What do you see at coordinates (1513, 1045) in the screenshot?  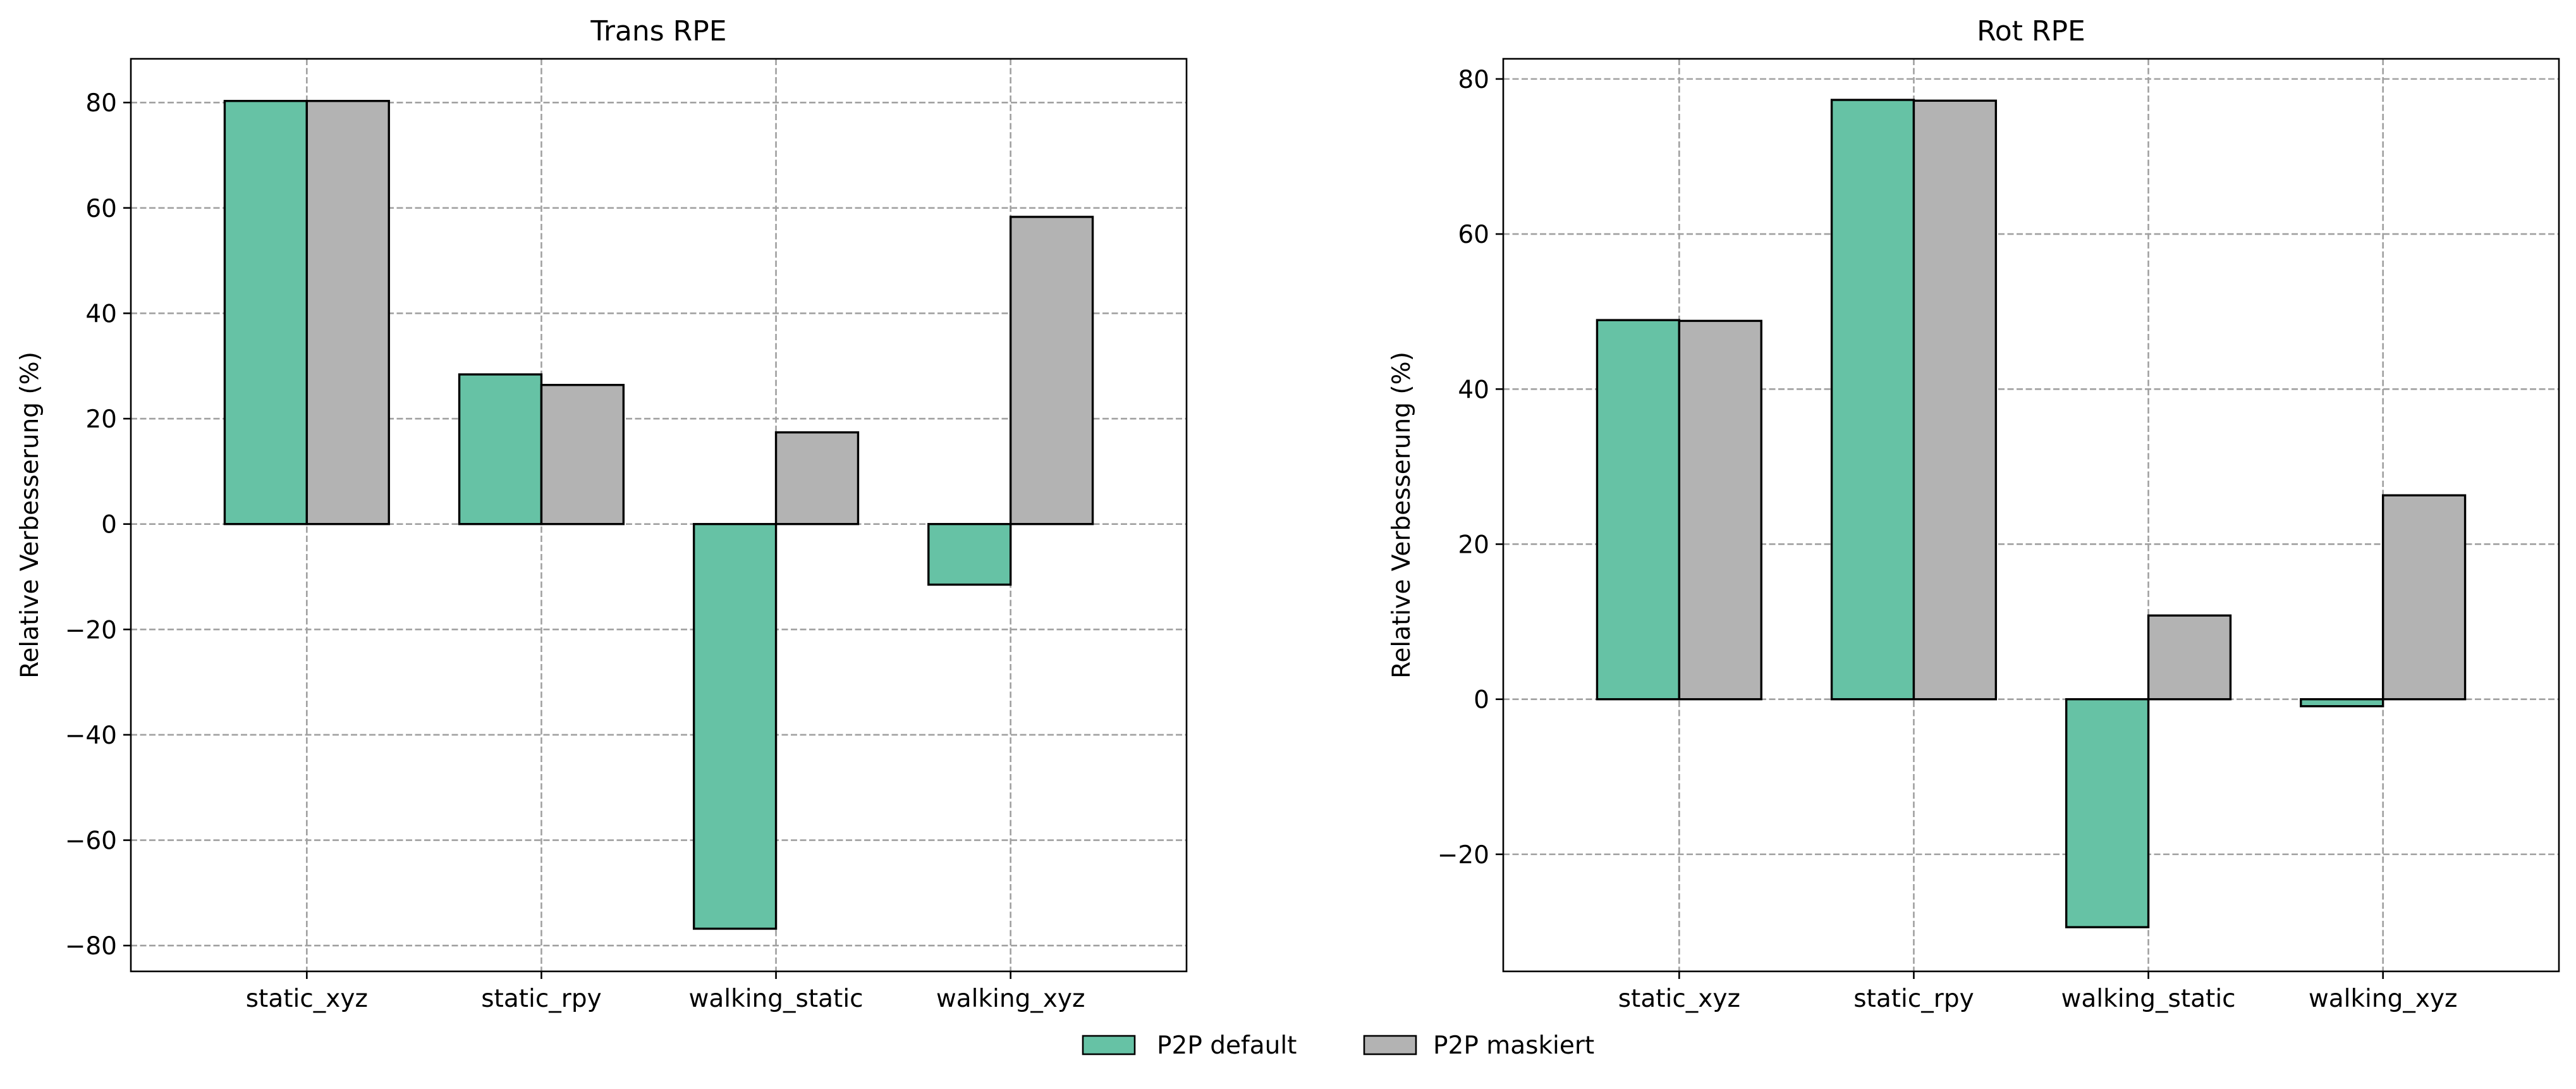 I see `legend-label: P2P maskiert` at bounding box center [1513, 1045].